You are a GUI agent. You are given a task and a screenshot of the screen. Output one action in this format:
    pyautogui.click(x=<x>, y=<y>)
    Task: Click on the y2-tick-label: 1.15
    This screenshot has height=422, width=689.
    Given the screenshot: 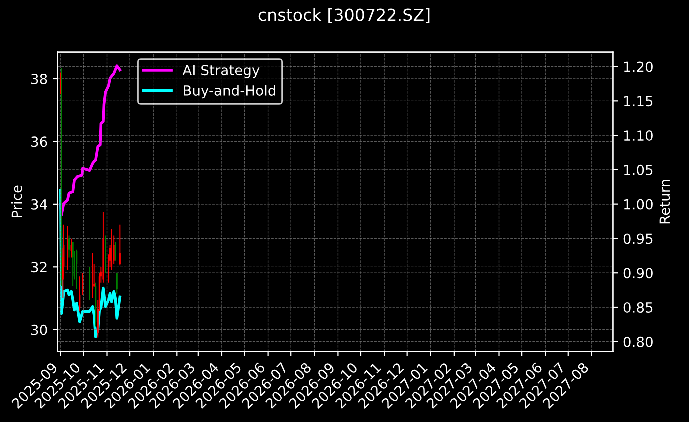 What is the action you would take?
    pyautogui.click(x=638, y=101)
    